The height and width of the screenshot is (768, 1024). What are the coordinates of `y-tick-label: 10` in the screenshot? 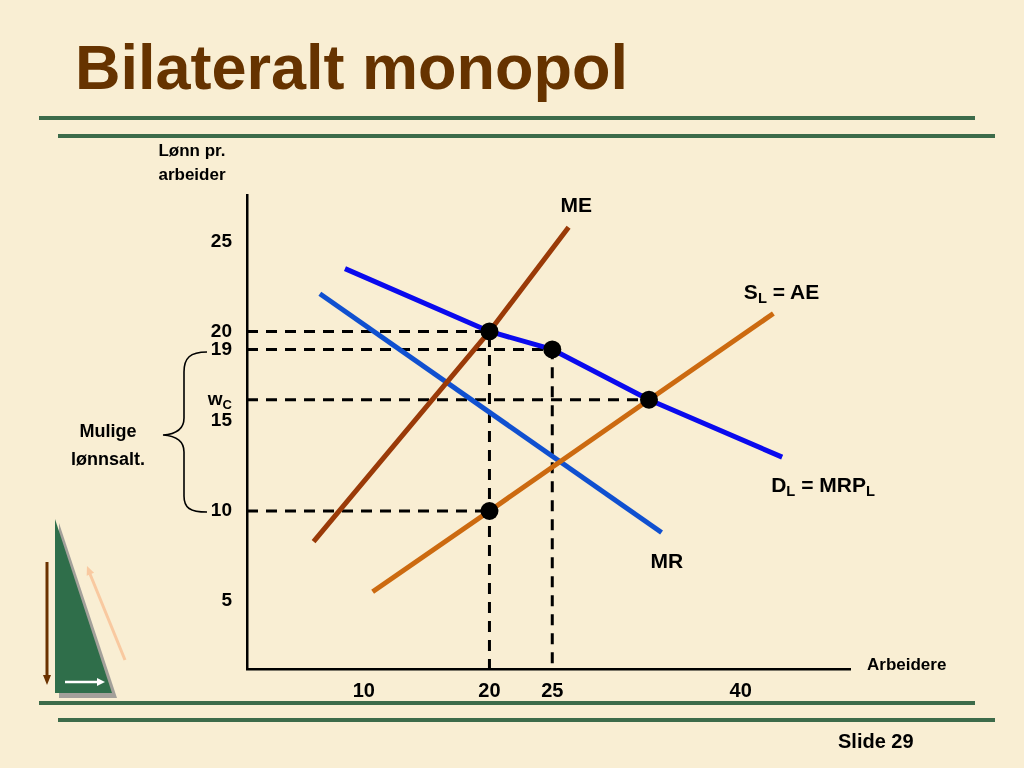 It's located at (221, 510).